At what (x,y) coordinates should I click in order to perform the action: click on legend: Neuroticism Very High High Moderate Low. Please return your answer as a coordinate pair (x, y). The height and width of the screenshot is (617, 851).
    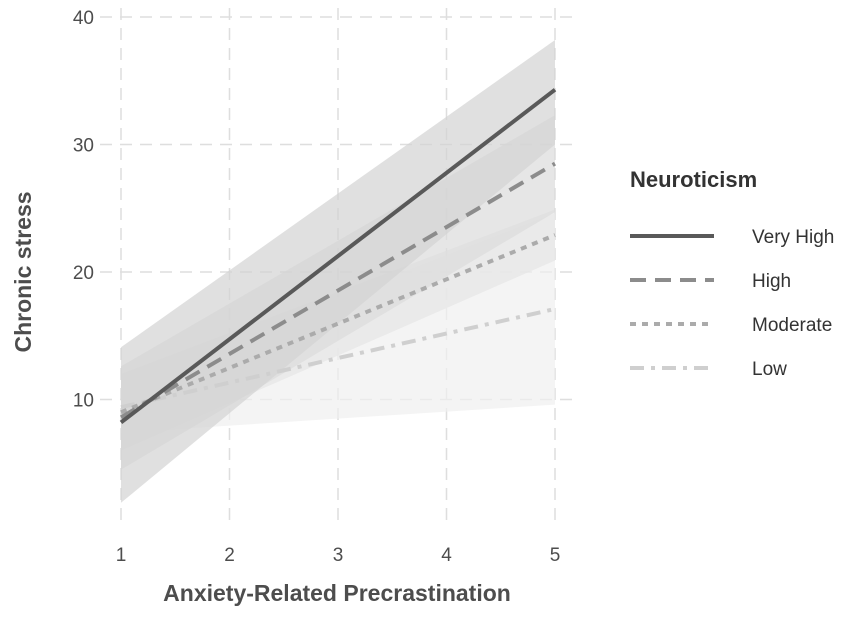
    Looking at the image, I should click on (732, 273).